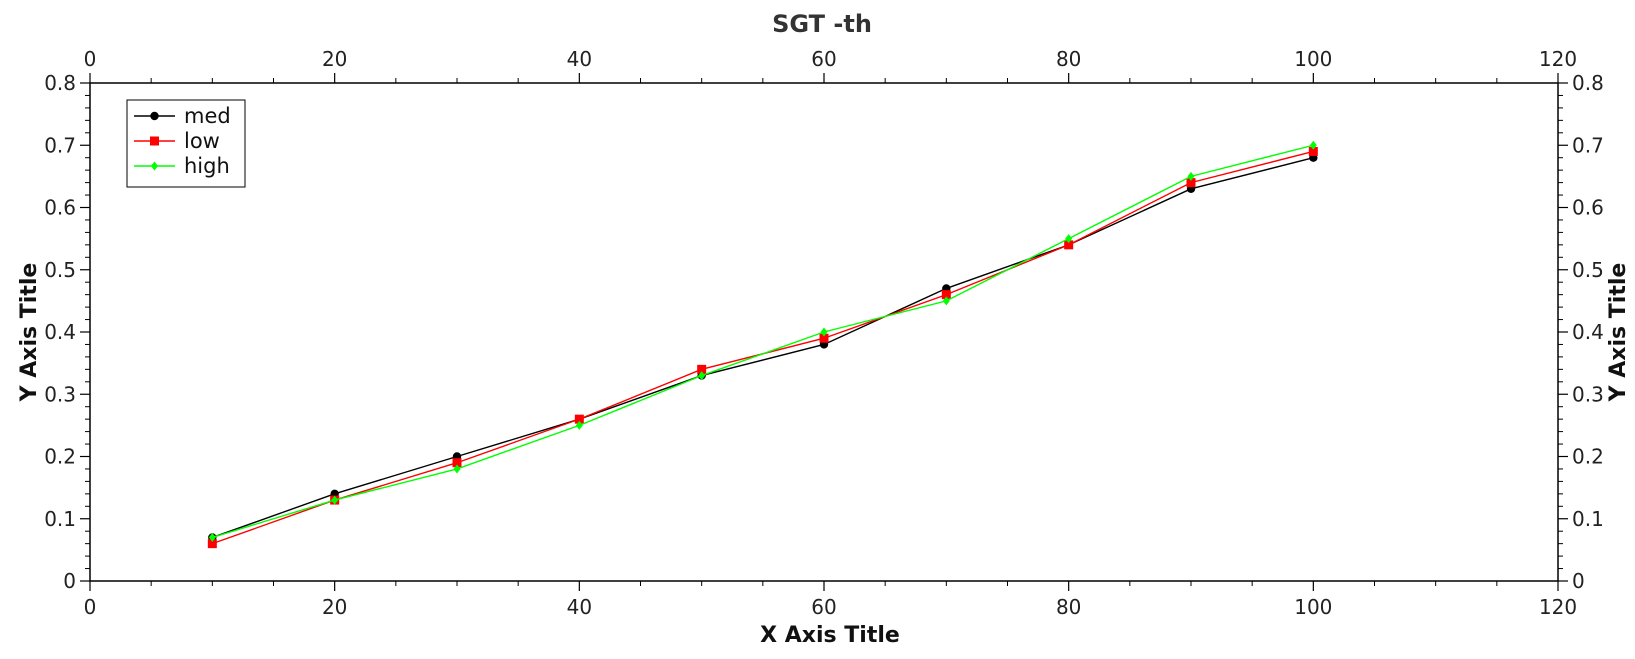 The width and height of the screenshot is (1635, 659). I want to click on x-tick-label-bottom: 120, so click(1558, 607).